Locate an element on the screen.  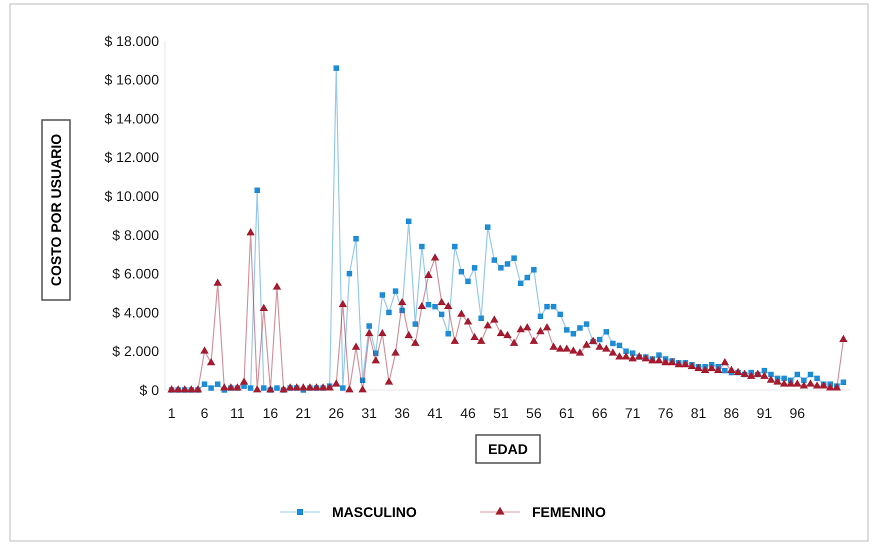
x-tick-label: 41 is located at coordinates (435, 413).